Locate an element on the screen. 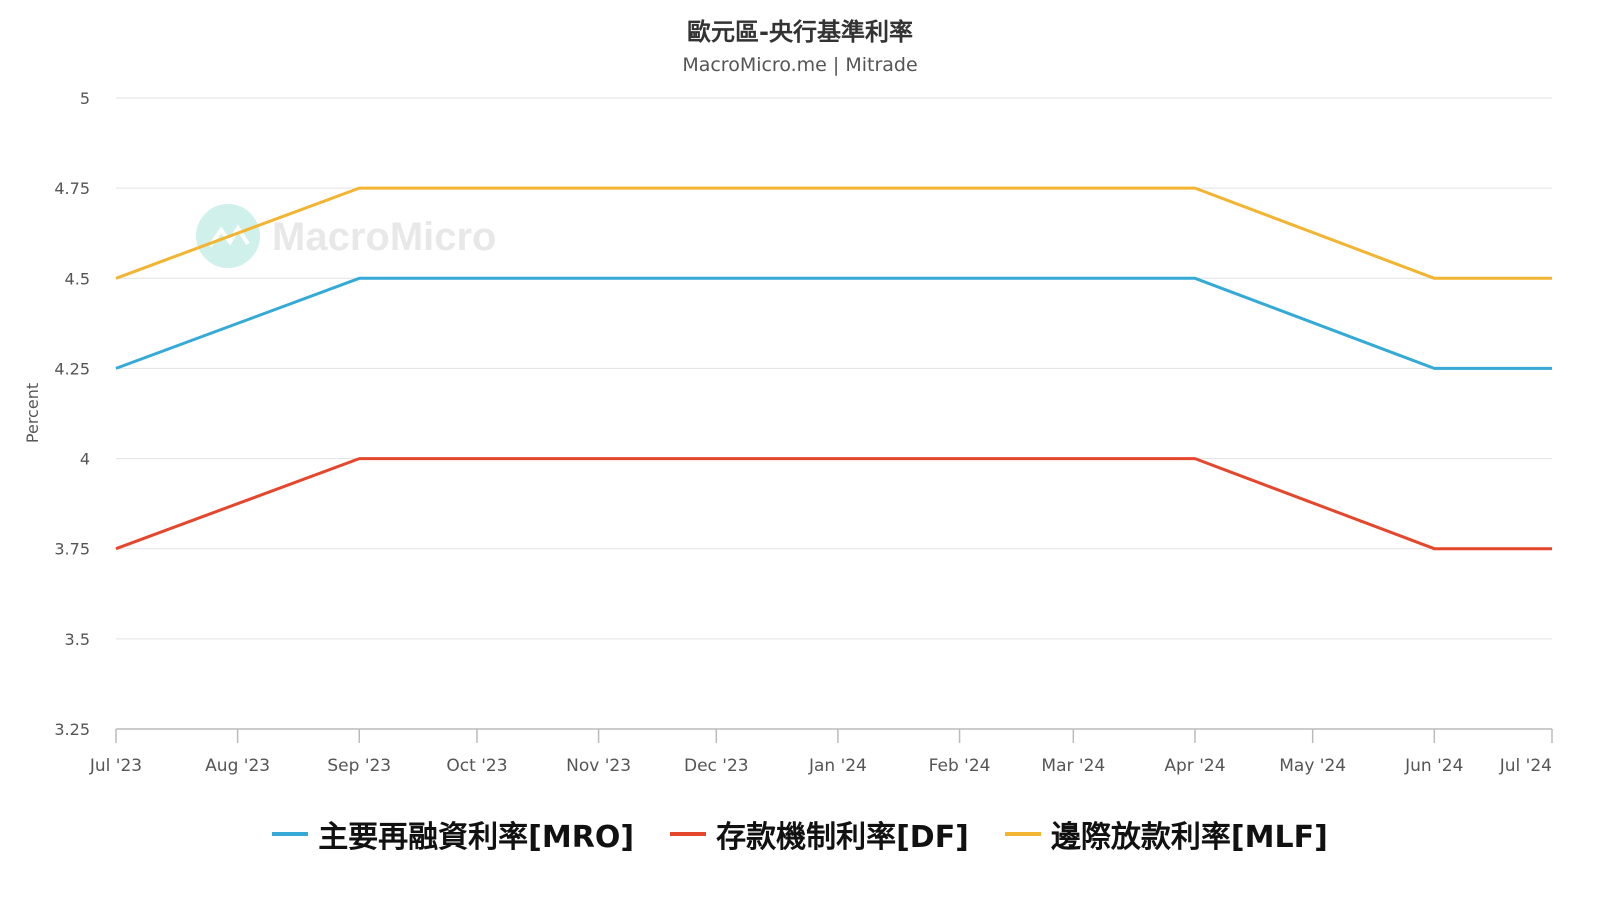 The height and width of the screenshot is (900, 1600). y-axis-label: Percent is located at coordinates (32, 413).